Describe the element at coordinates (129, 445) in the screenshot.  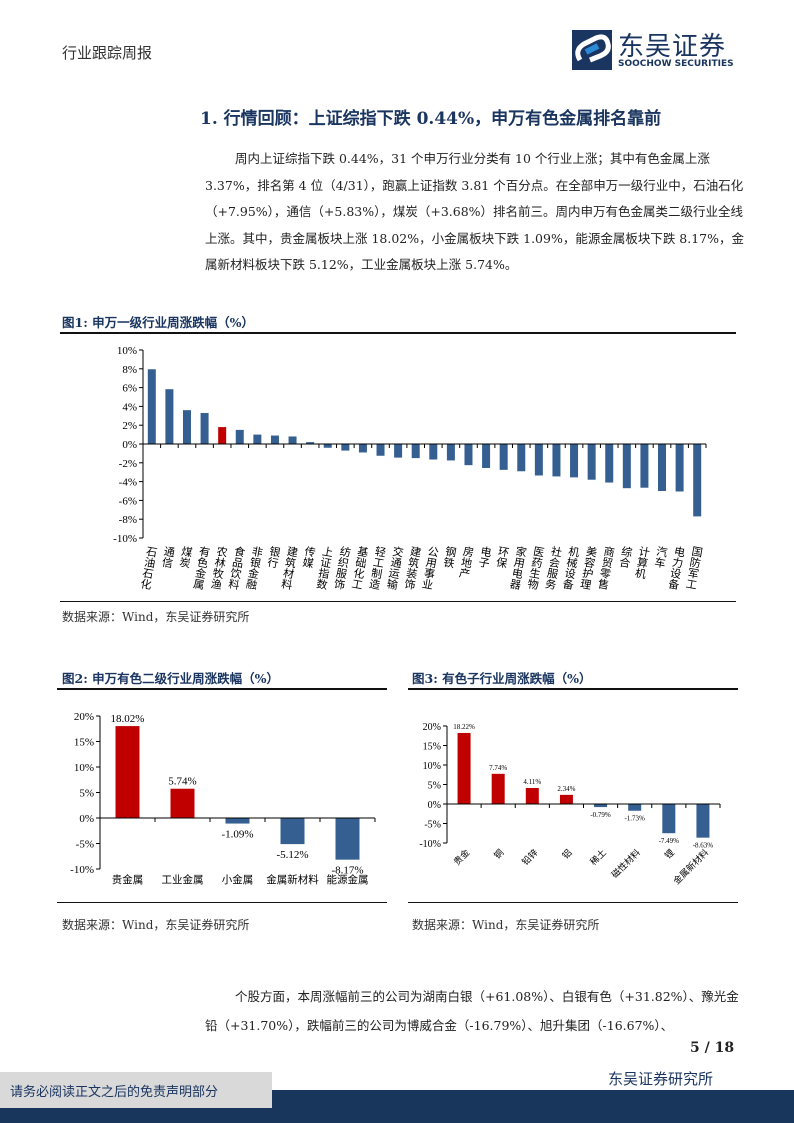
I see `y-tick-label: 0%` at that location.